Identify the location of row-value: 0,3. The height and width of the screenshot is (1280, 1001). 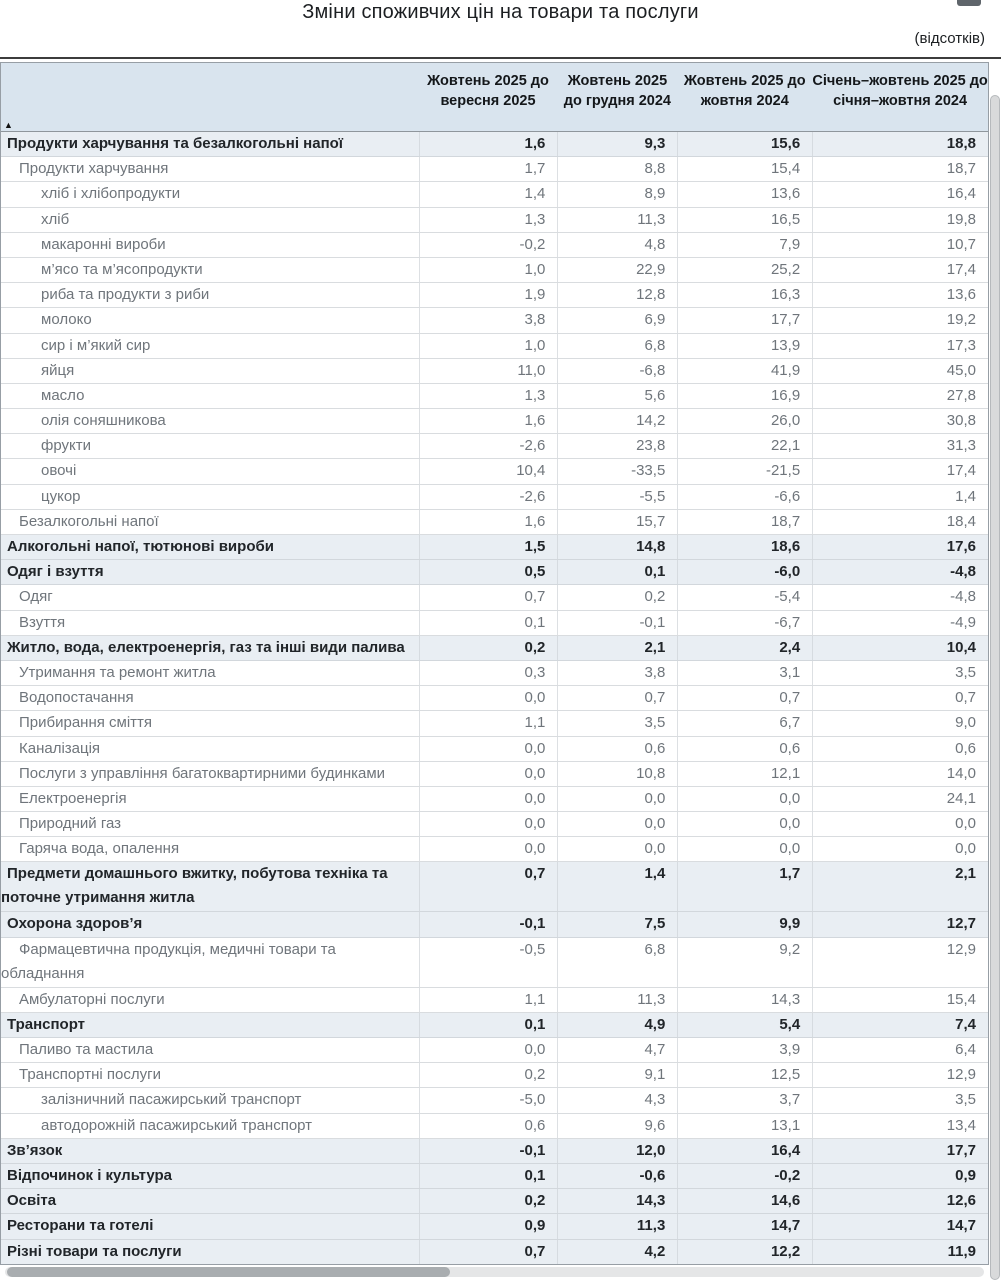
(488, 673).